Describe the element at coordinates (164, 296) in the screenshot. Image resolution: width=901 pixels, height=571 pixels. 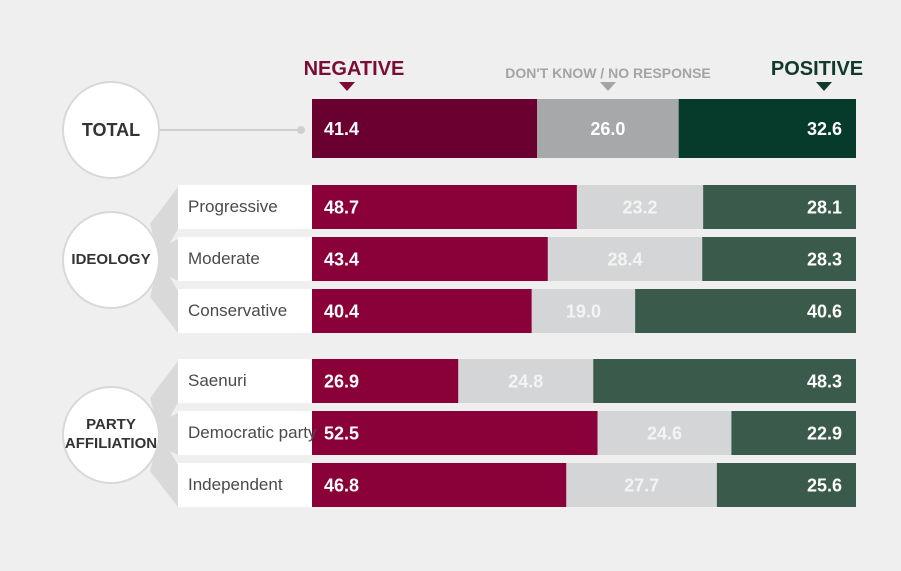
I see `connector-ideology-bottom` at that location.